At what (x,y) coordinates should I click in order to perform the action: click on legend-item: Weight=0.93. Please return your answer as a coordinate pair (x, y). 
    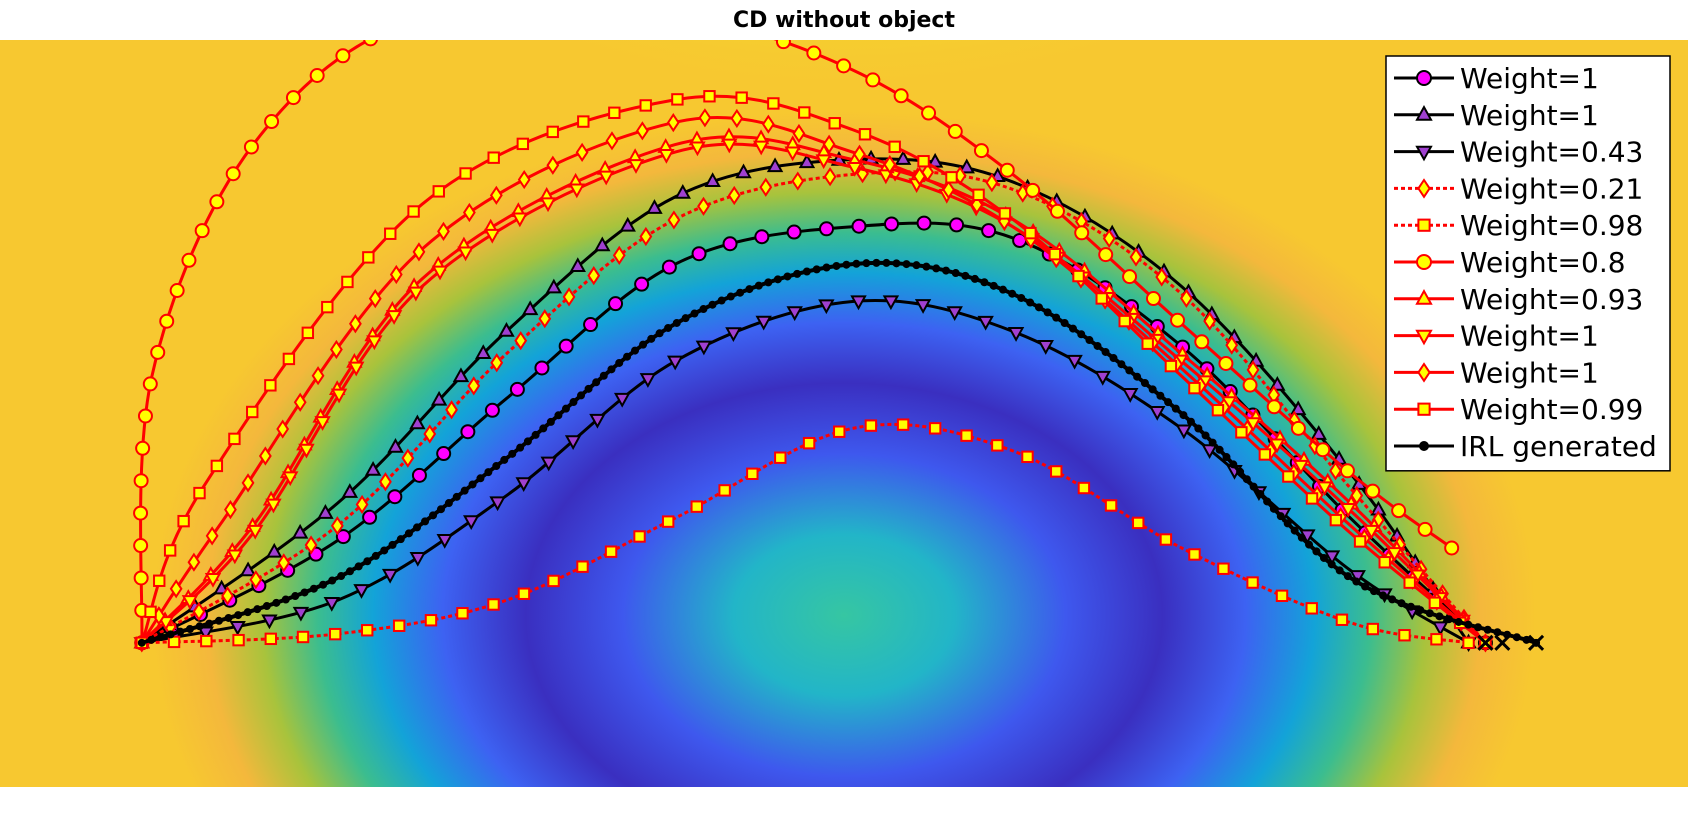
    Looking at the image, I should click on (1518, 299).